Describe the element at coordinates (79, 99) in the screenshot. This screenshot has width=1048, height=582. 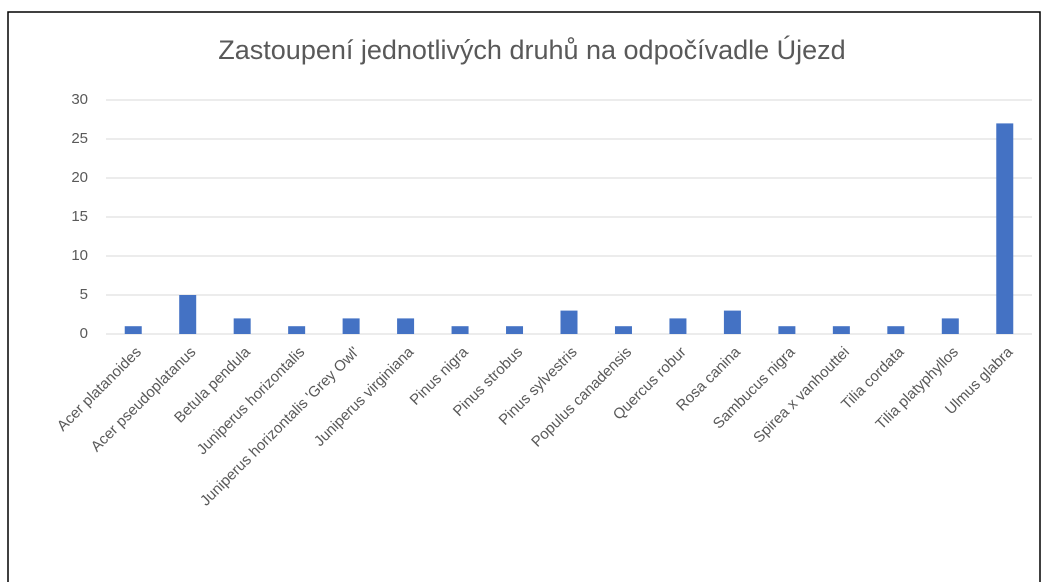
I see `y-tick-label: 30` at that location.